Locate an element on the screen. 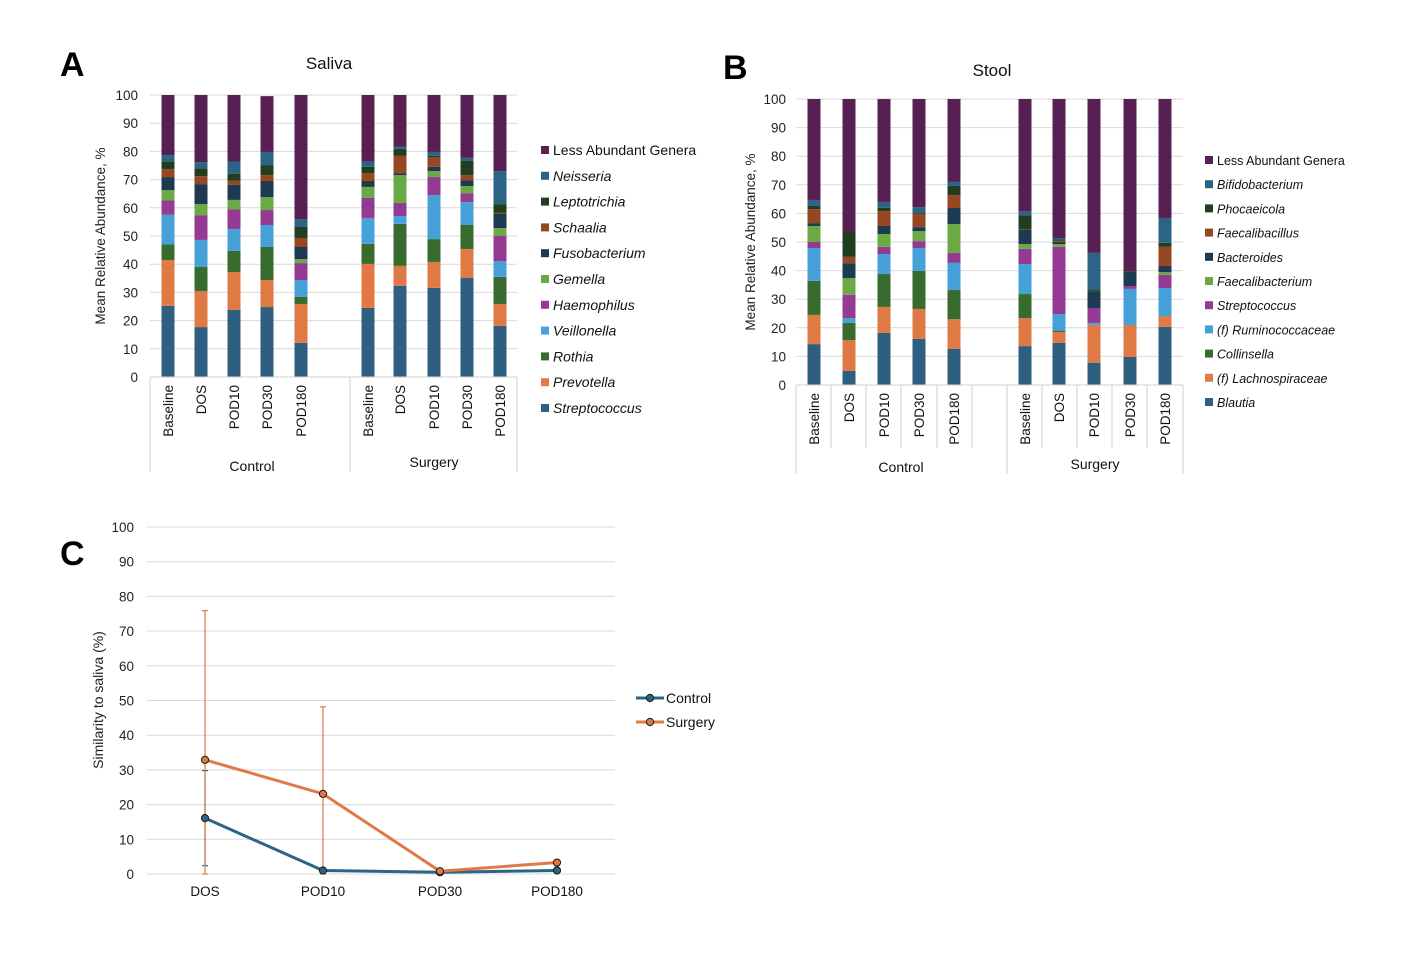 The image size is (1428, 958). bar-segment-prevotella is located at coordinates (467, 263).